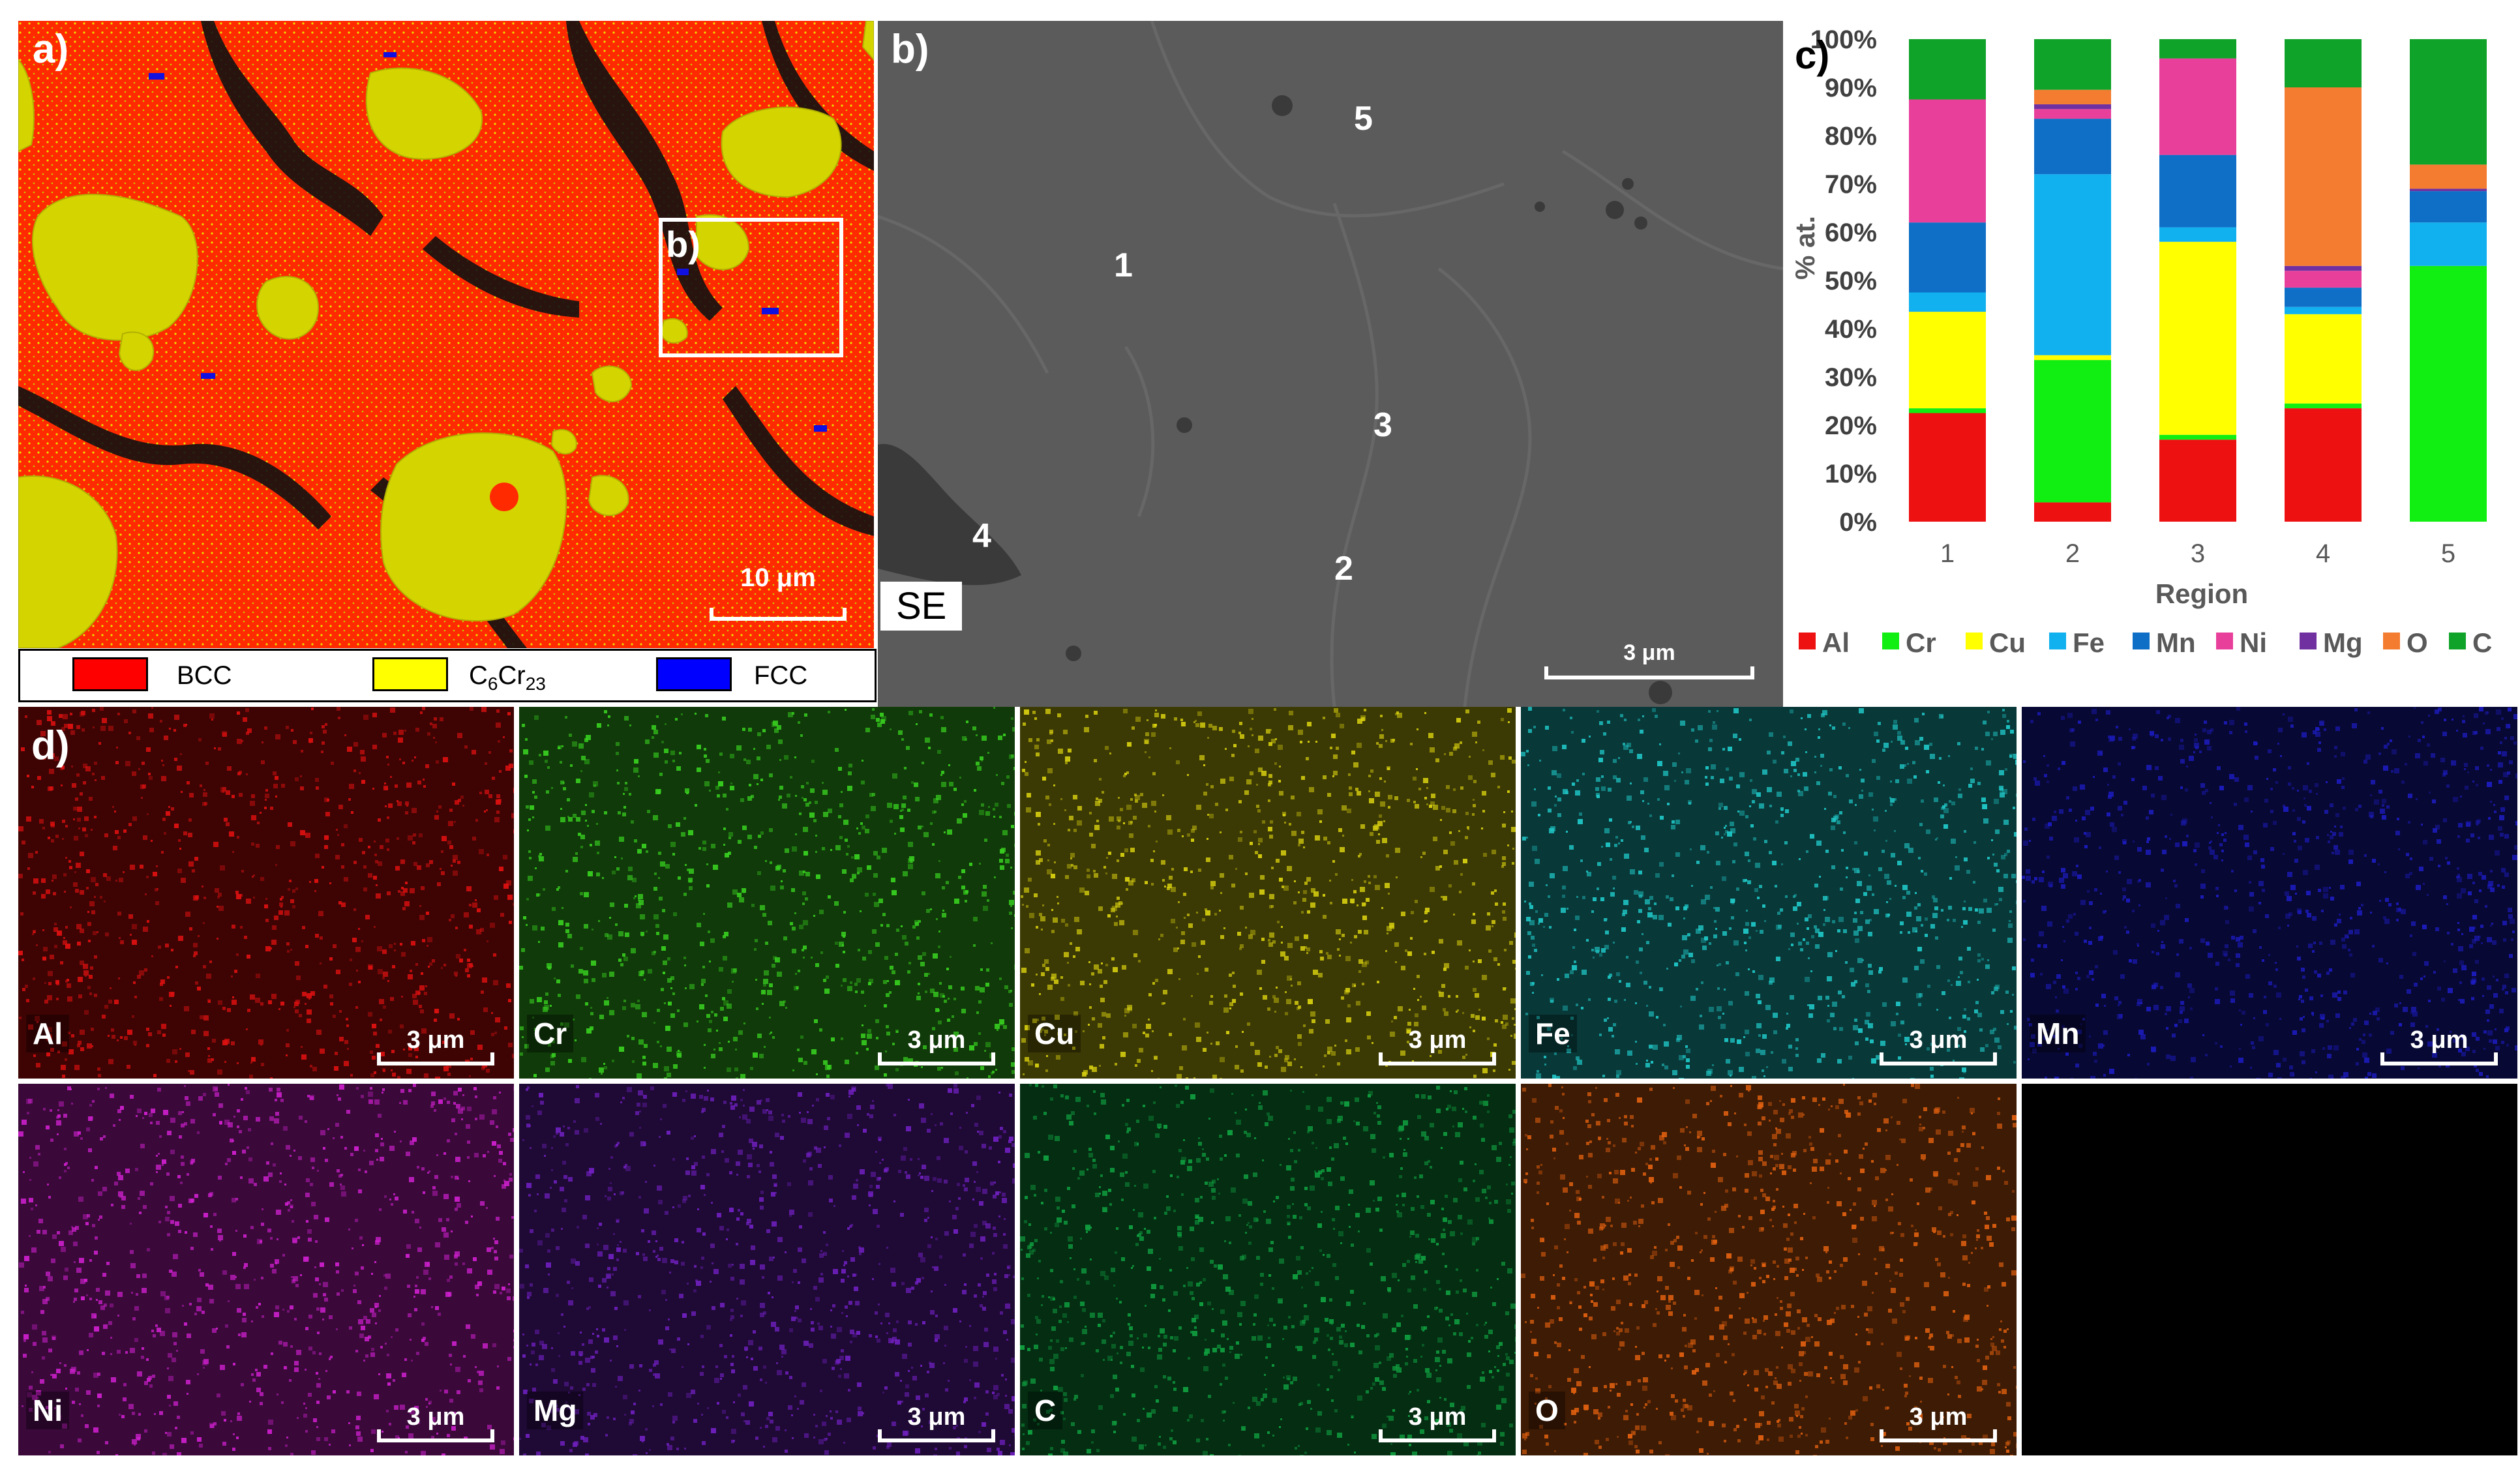  Describe the element at coordinates (556, 1410) in the screenshot. I see `element-tag: Mg` at that location.